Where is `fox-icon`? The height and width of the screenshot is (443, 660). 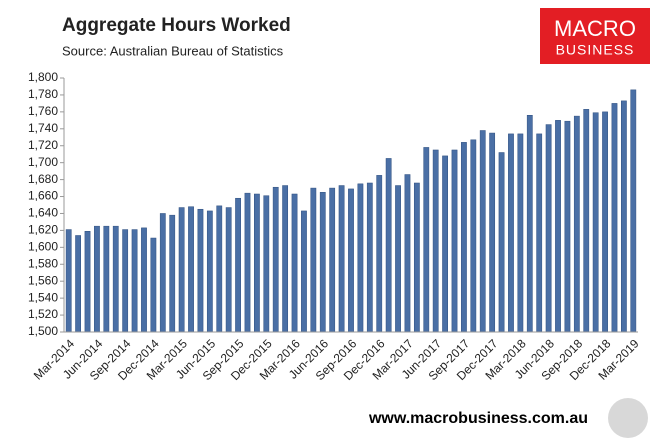 fox-icon is located at coordinates (628, 418).